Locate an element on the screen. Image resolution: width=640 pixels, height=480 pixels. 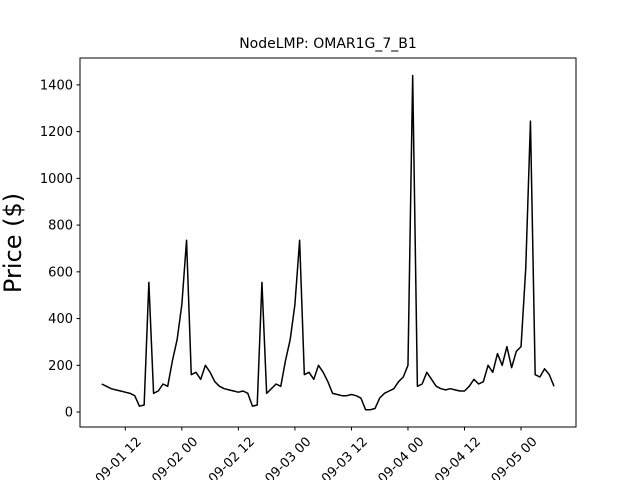
chart-title: NodeLMP: OMAR1G_7_B1 is located at coordinates (328, 44).